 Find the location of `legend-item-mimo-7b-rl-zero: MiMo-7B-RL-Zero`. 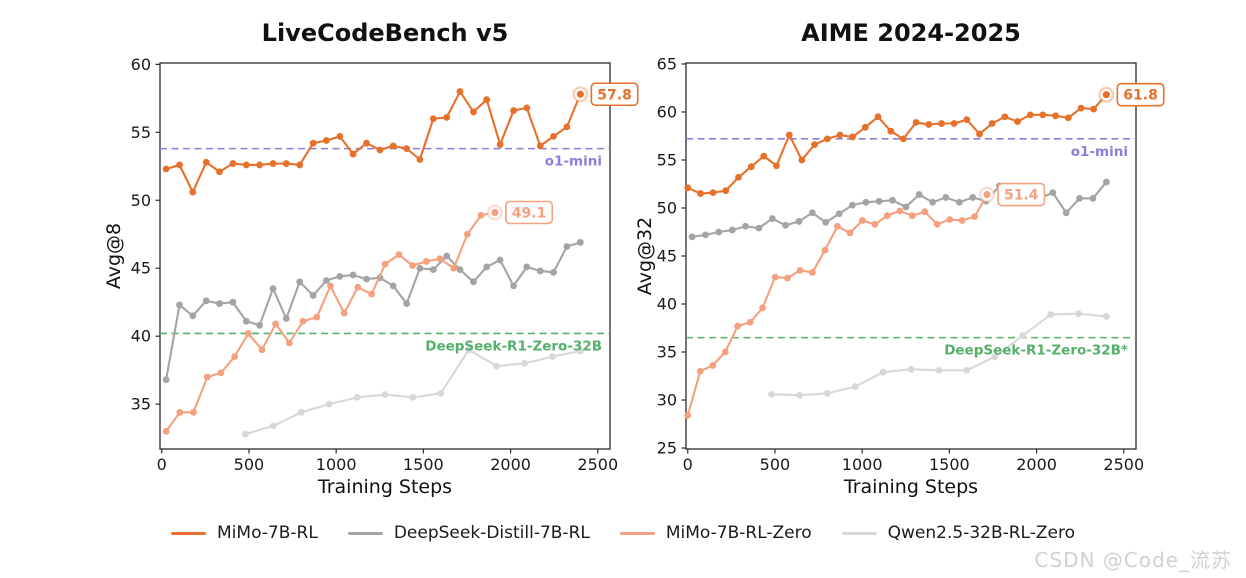

legend-item-mimo-7b-rl-zero: MiMo-7B-RL-Zero is located at coordinates (715, 533).